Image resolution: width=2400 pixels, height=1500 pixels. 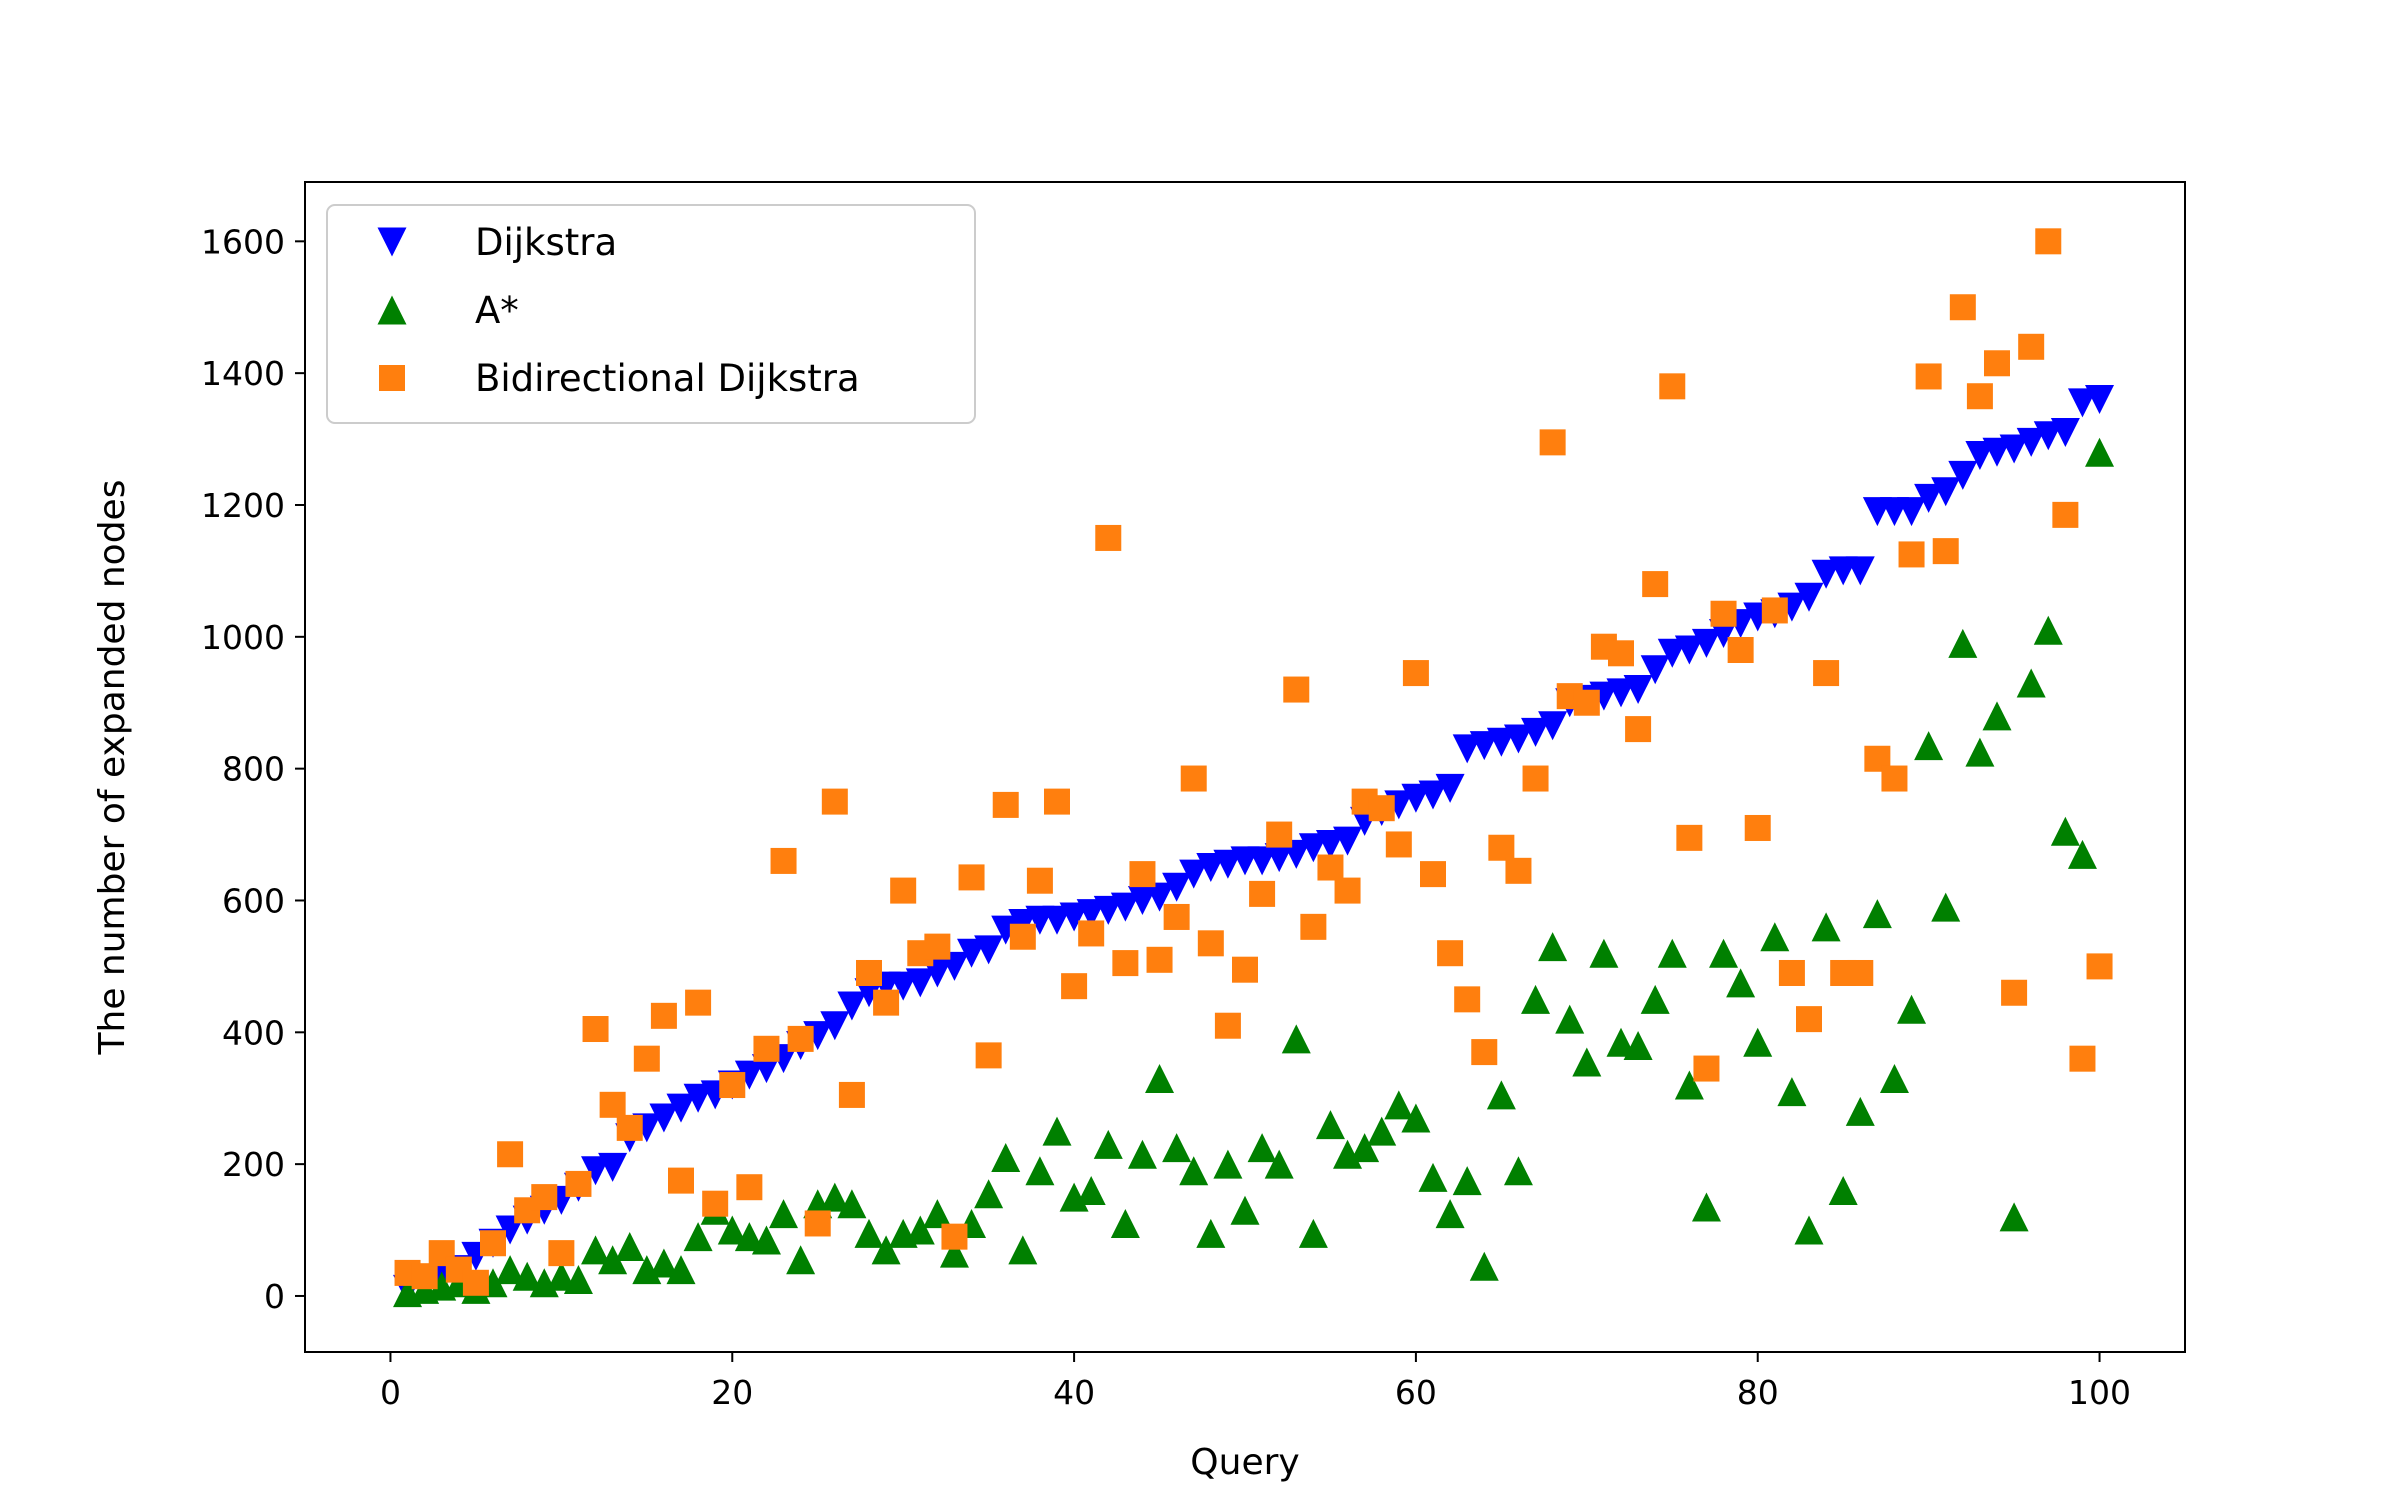 What do you see at coordinates (732, 1392) in the screenshot?
I see `x-tick-label: 20` at bounding box center [732, 1392].